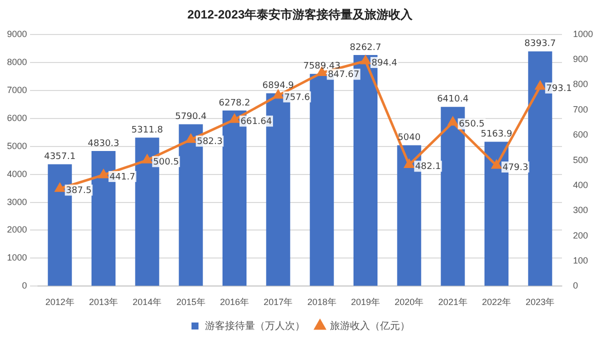 The image size is (600, 341). Describe the element at coordinates (580, 261) in the screenshot. I see `y2-tick-label: 100` at that location.